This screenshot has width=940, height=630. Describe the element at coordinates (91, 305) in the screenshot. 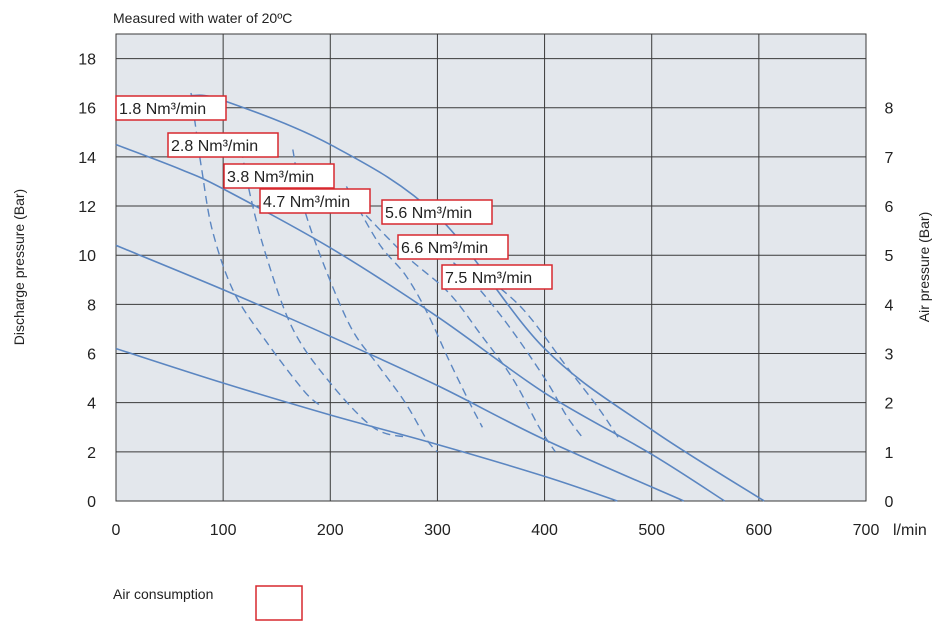

I see `y-tick-label-left: 8` at that location.